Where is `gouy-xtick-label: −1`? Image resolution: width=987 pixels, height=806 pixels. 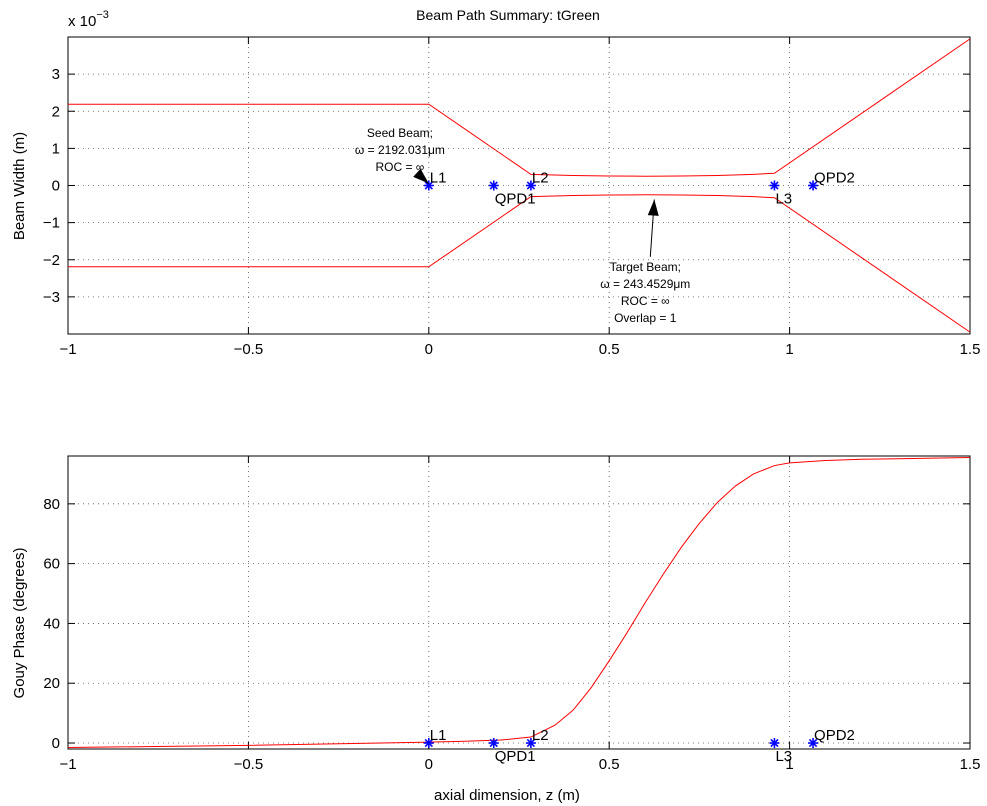 gouy-xtick-label: −1 is located at coordinates (67, 764).